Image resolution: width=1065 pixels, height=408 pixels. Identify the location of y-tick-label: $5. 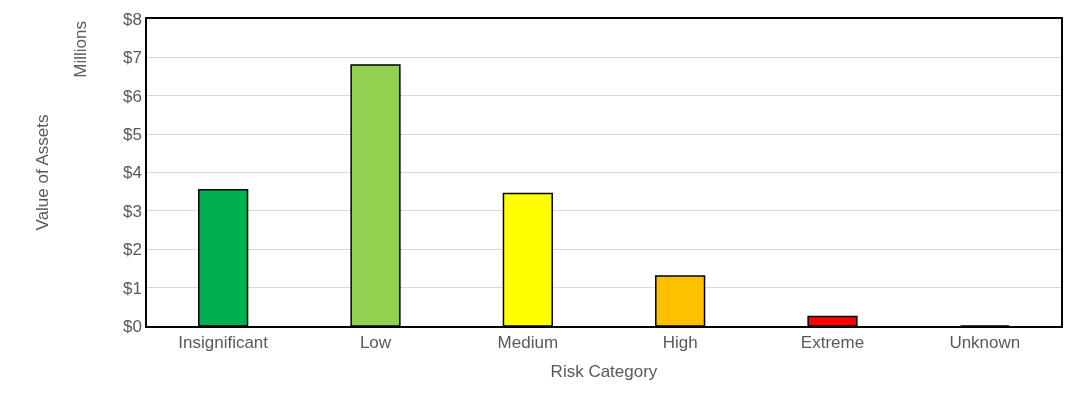
(132, 135).